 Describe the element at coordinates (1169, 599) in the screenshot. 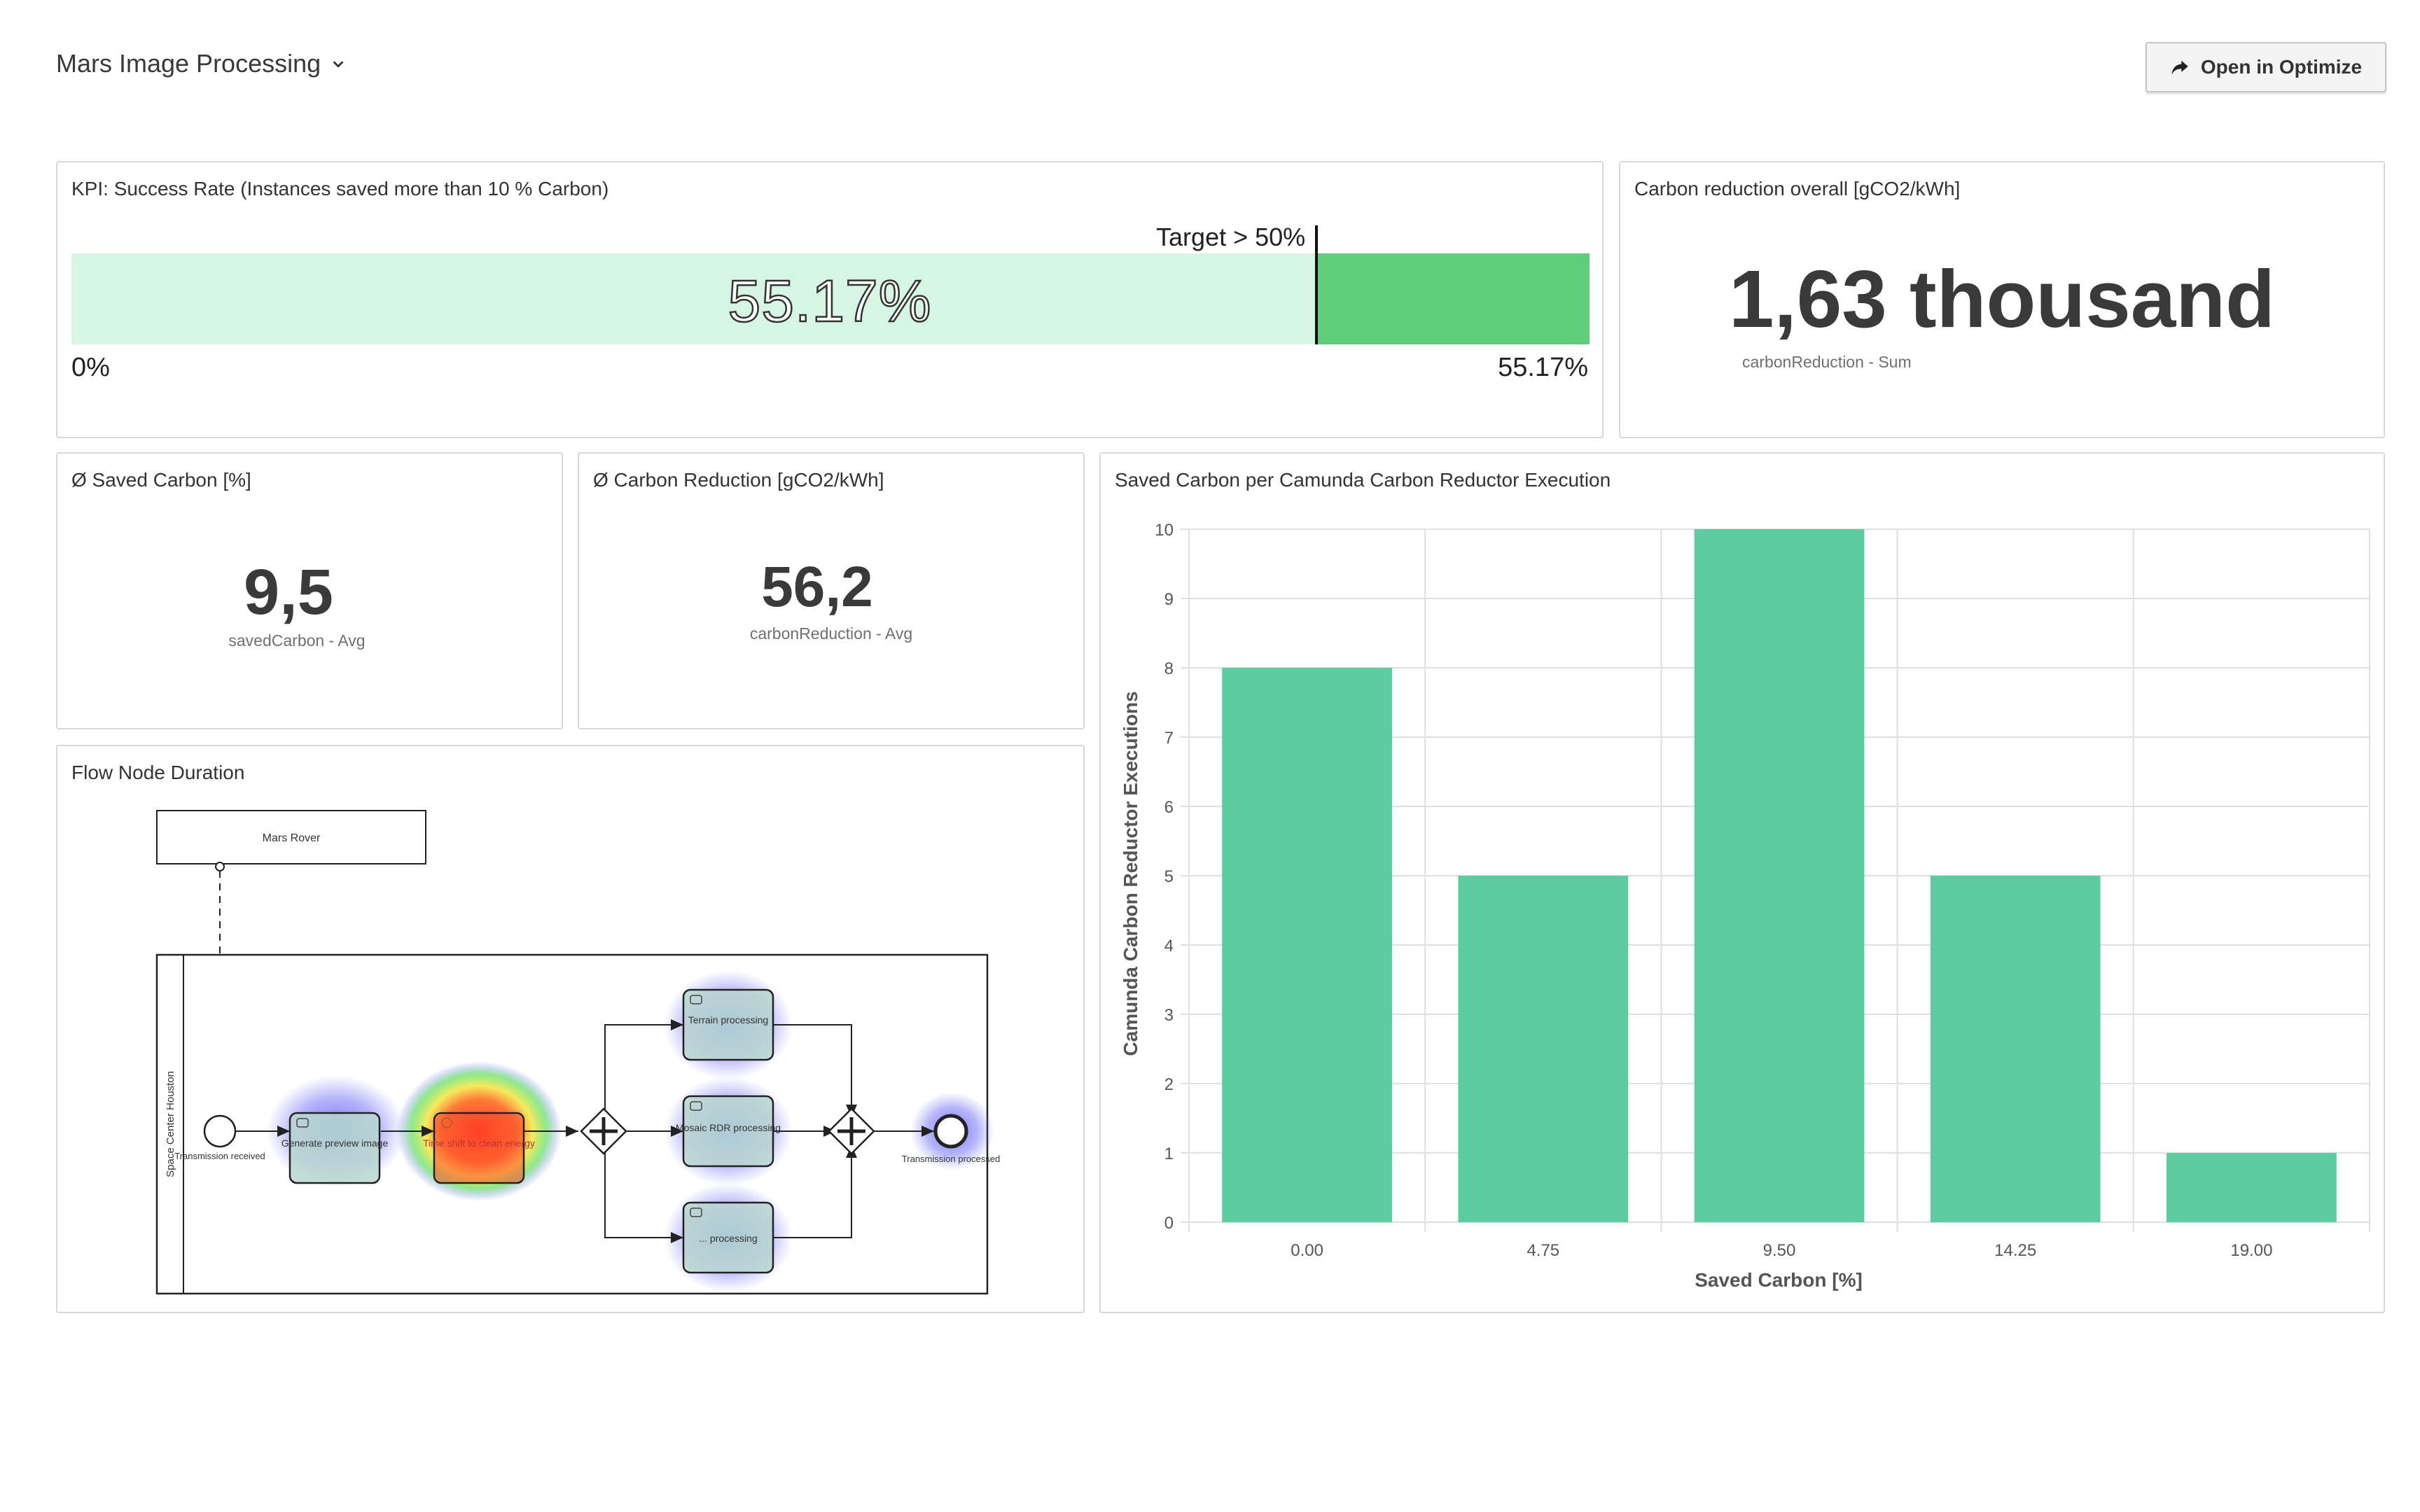

I see `chart-y-tick-label: 9` at that location.